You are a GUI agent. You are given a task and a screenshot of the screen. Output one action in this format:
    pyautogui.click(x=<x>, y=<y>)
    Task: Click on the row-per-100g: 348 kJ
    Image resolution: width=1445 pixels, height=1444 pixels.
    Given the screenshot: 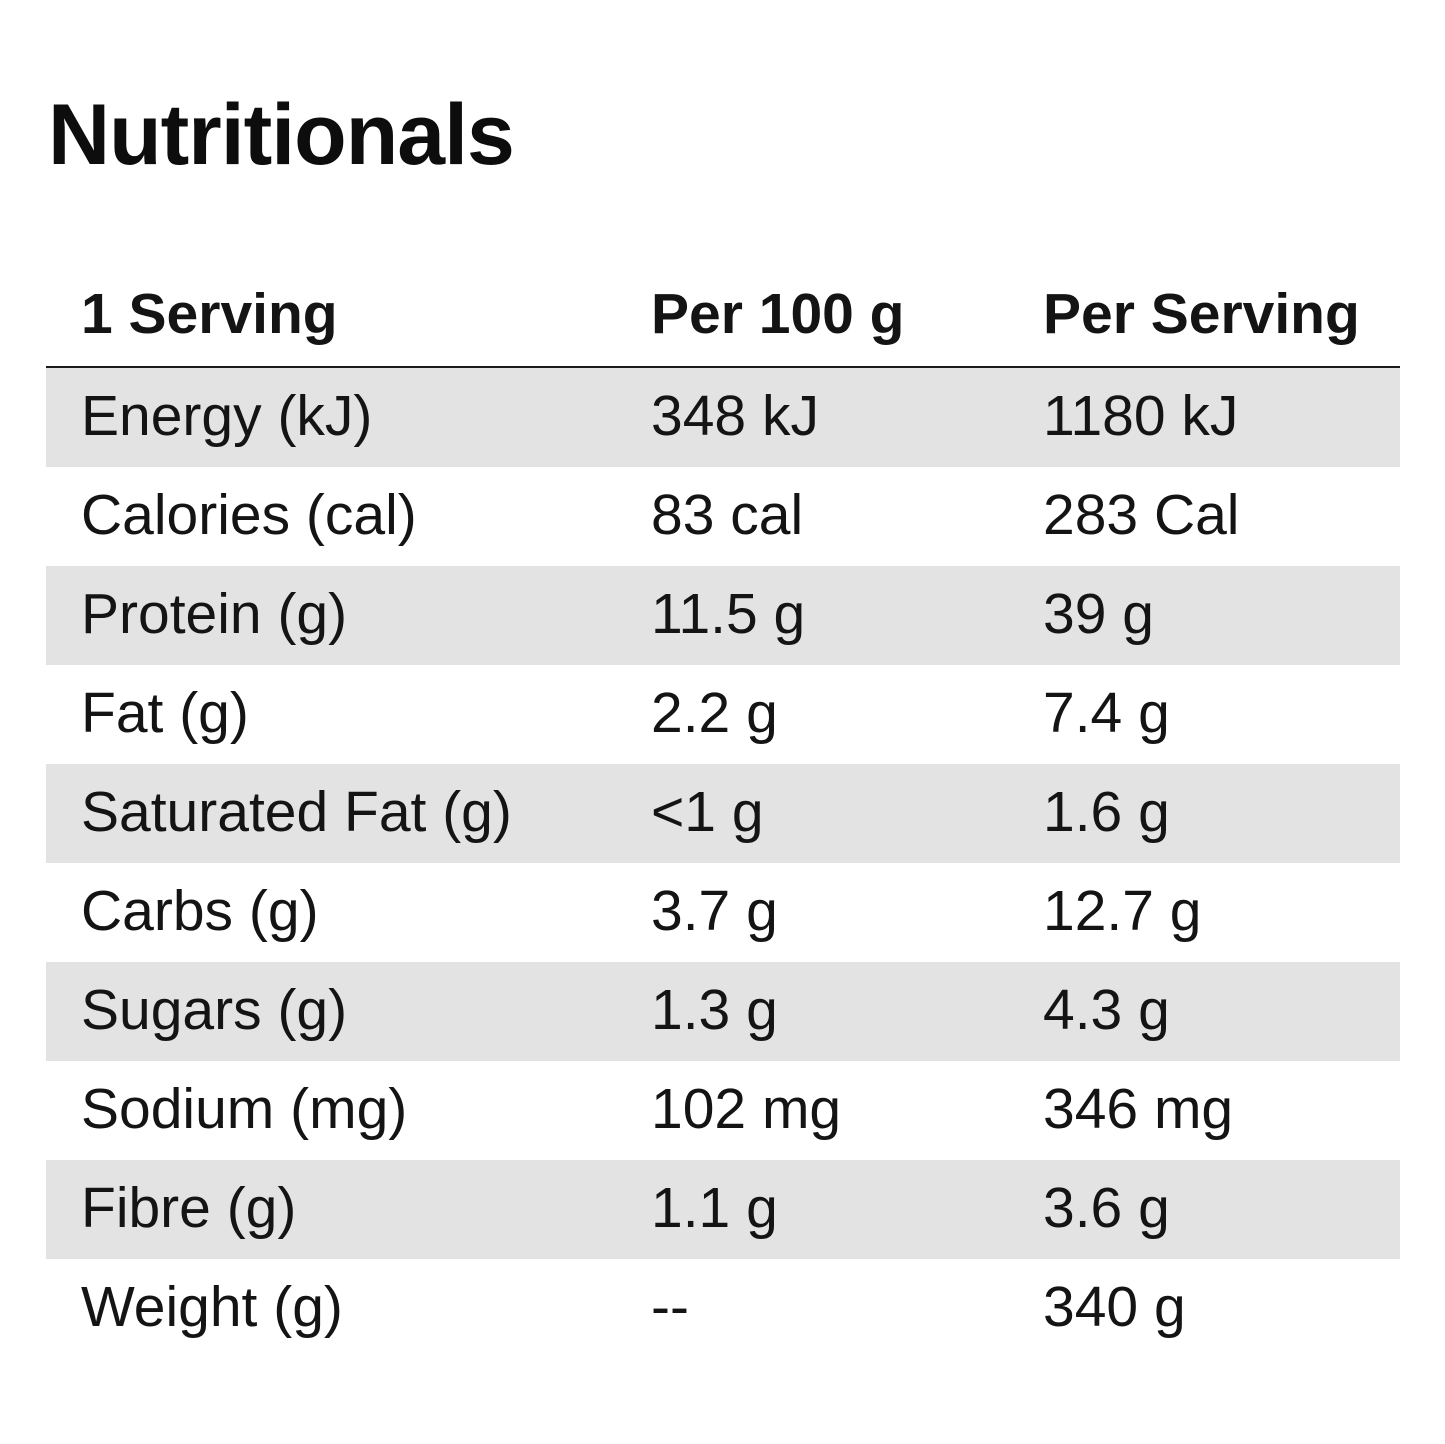 What is the action you would take?
    pyautogui.click(x=735, y=416)
    